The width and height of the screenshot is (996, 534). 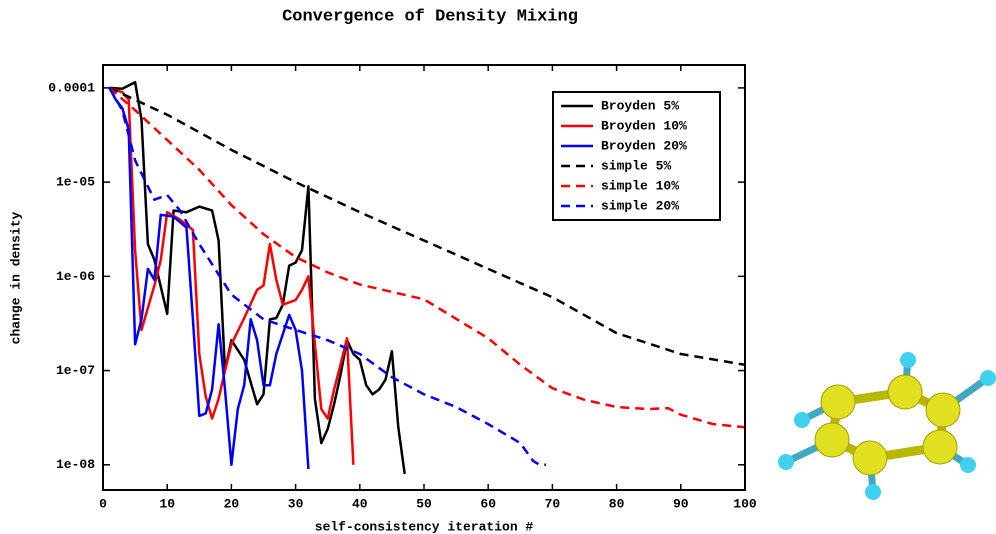 I want to click on x-axis-label: self-consistency iteration #, so click(x=424, y=526).